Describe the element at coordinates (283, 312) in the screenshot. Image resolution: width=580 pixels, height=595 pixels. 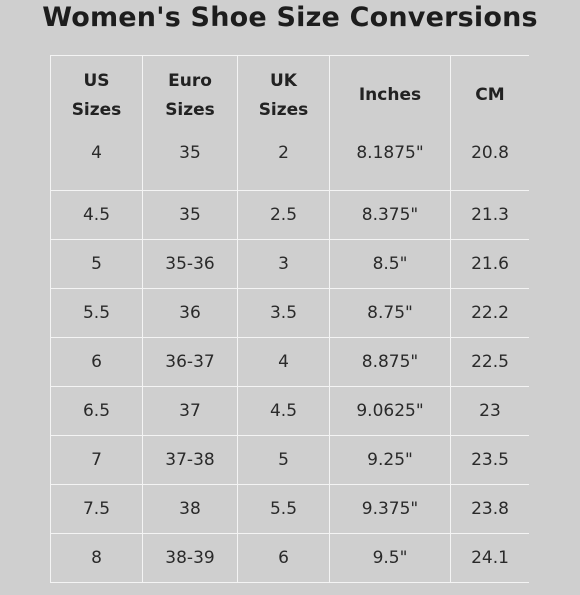
I see `cell-uk-size: 3.5` at that location.